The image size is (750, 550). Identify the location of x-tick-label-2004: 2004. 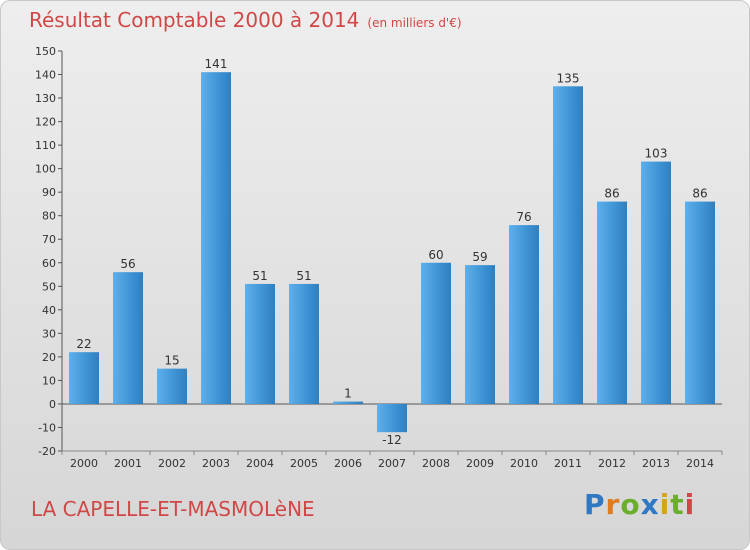
(260, 463).